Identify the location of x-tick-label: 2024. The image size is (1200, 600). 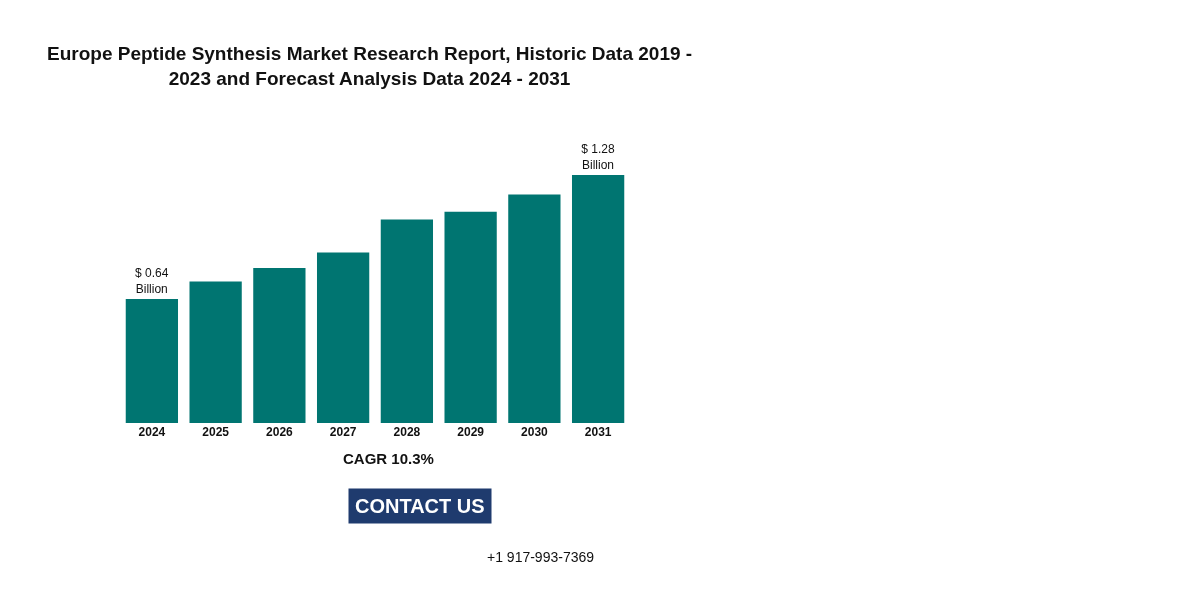
(152, 432).